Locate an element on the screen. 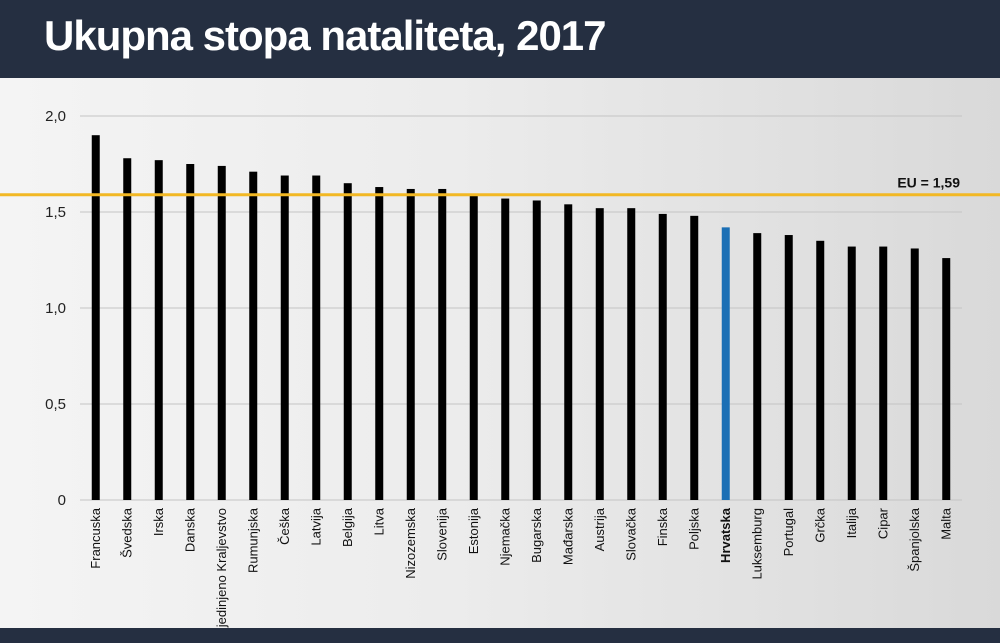 This screenshot has height=643, width=1000. x-tick-label: Ujedinjeno Kraljevstvo is located at coordinates (221, 568).